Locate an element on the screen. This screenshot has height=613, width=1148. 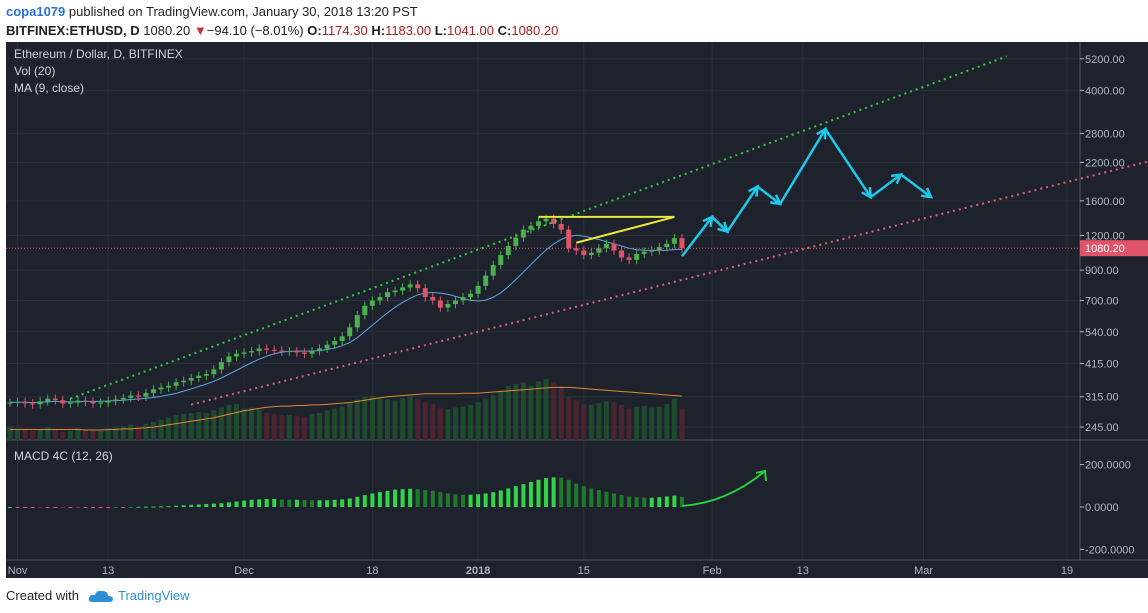
price-axis-label: 4000.00 is located at coordinates (1105, 91).